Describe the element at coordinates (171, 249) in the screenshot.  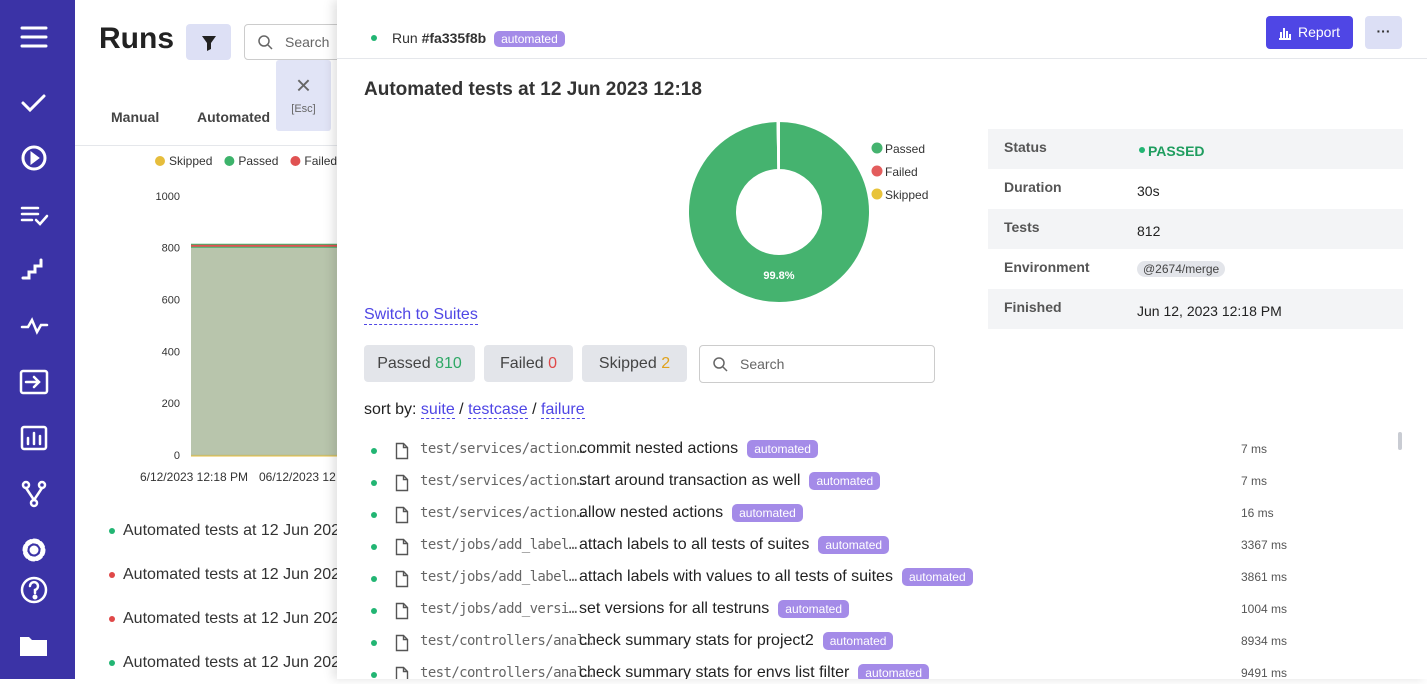
I see `y-tick-label: 800` at that location.